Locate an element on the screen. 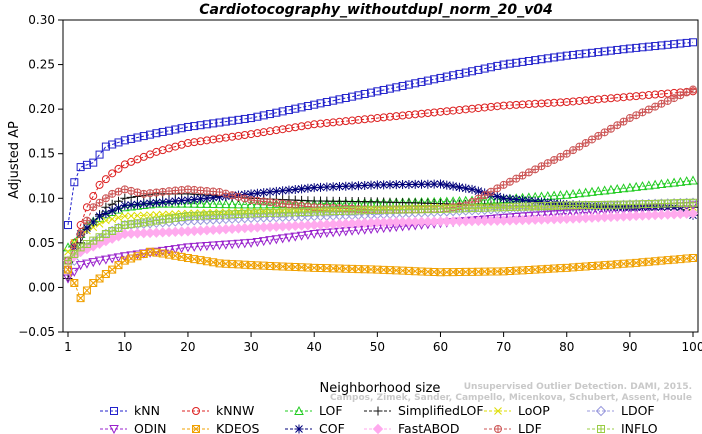  x-tick-label: 1 is located at coordinates (68, 347).